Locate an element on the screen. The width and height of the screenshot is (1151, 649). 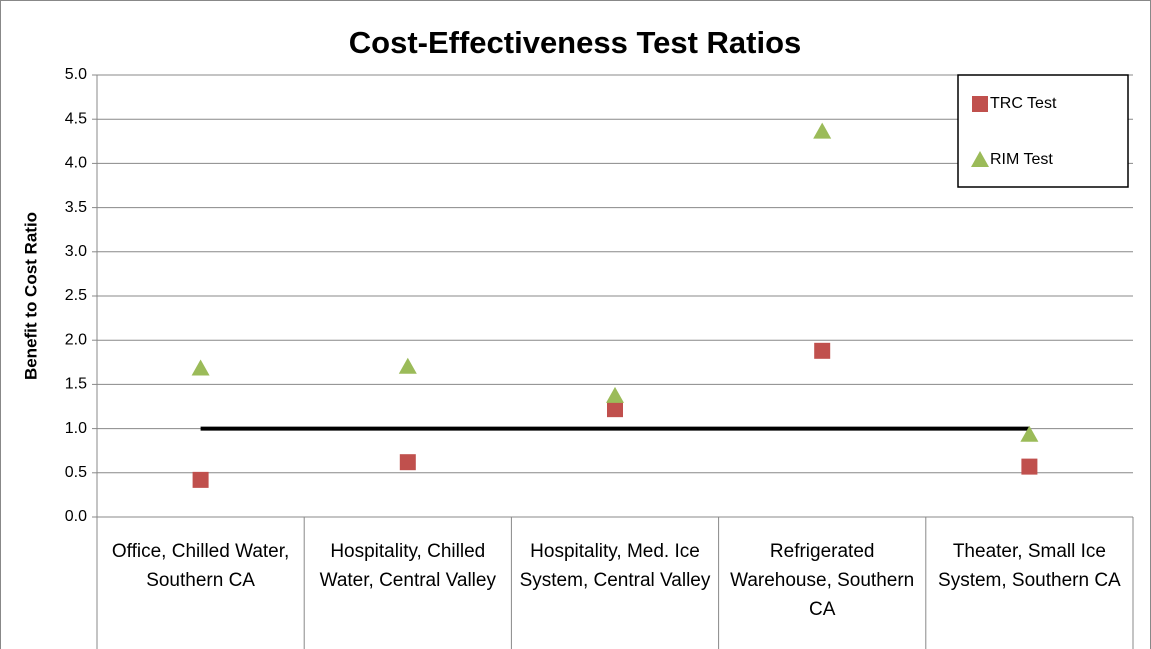
x-tick-label: Office, Chilled Water, Southern CA is located at coordinates (200, 566).